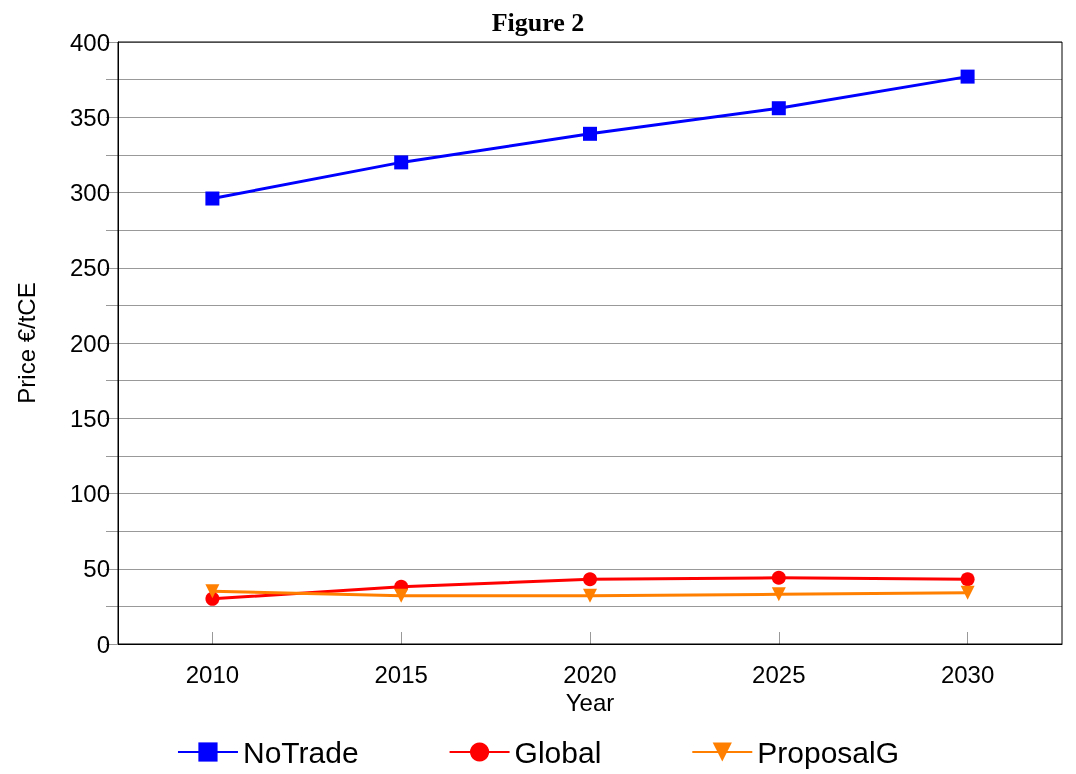 The height and width of the screenshot is (774, 1076). Describe the element at coordinates (300, 752) in the screenshot. I see `legend-label: NoTrade` at that location.